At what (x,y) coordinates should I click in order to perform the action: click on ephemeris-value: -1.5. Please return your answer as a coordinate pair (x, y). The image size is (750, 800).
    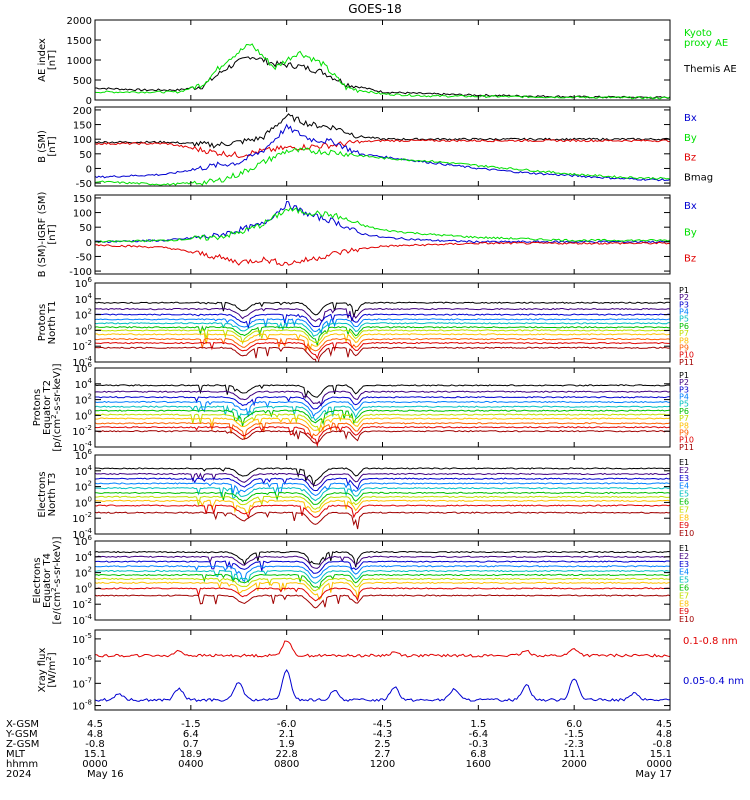
    Looking at the image, I should click on (191, 724).